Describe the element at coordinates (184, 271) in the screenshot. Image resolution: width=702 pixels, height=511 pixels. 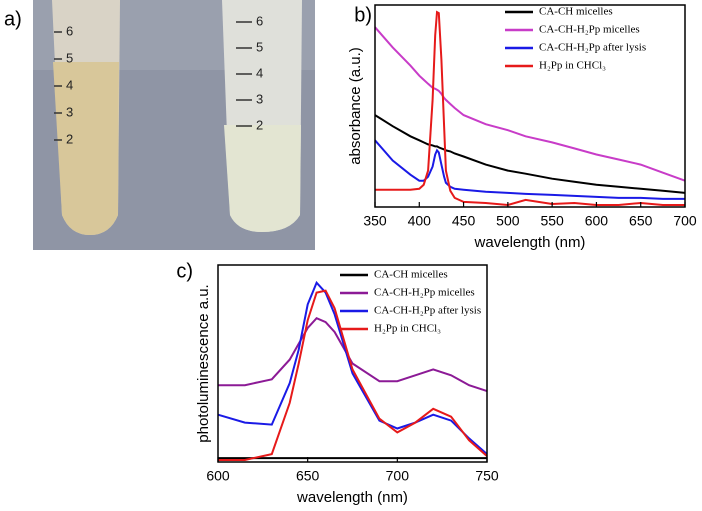
I see `panel-label: c)` at that location.